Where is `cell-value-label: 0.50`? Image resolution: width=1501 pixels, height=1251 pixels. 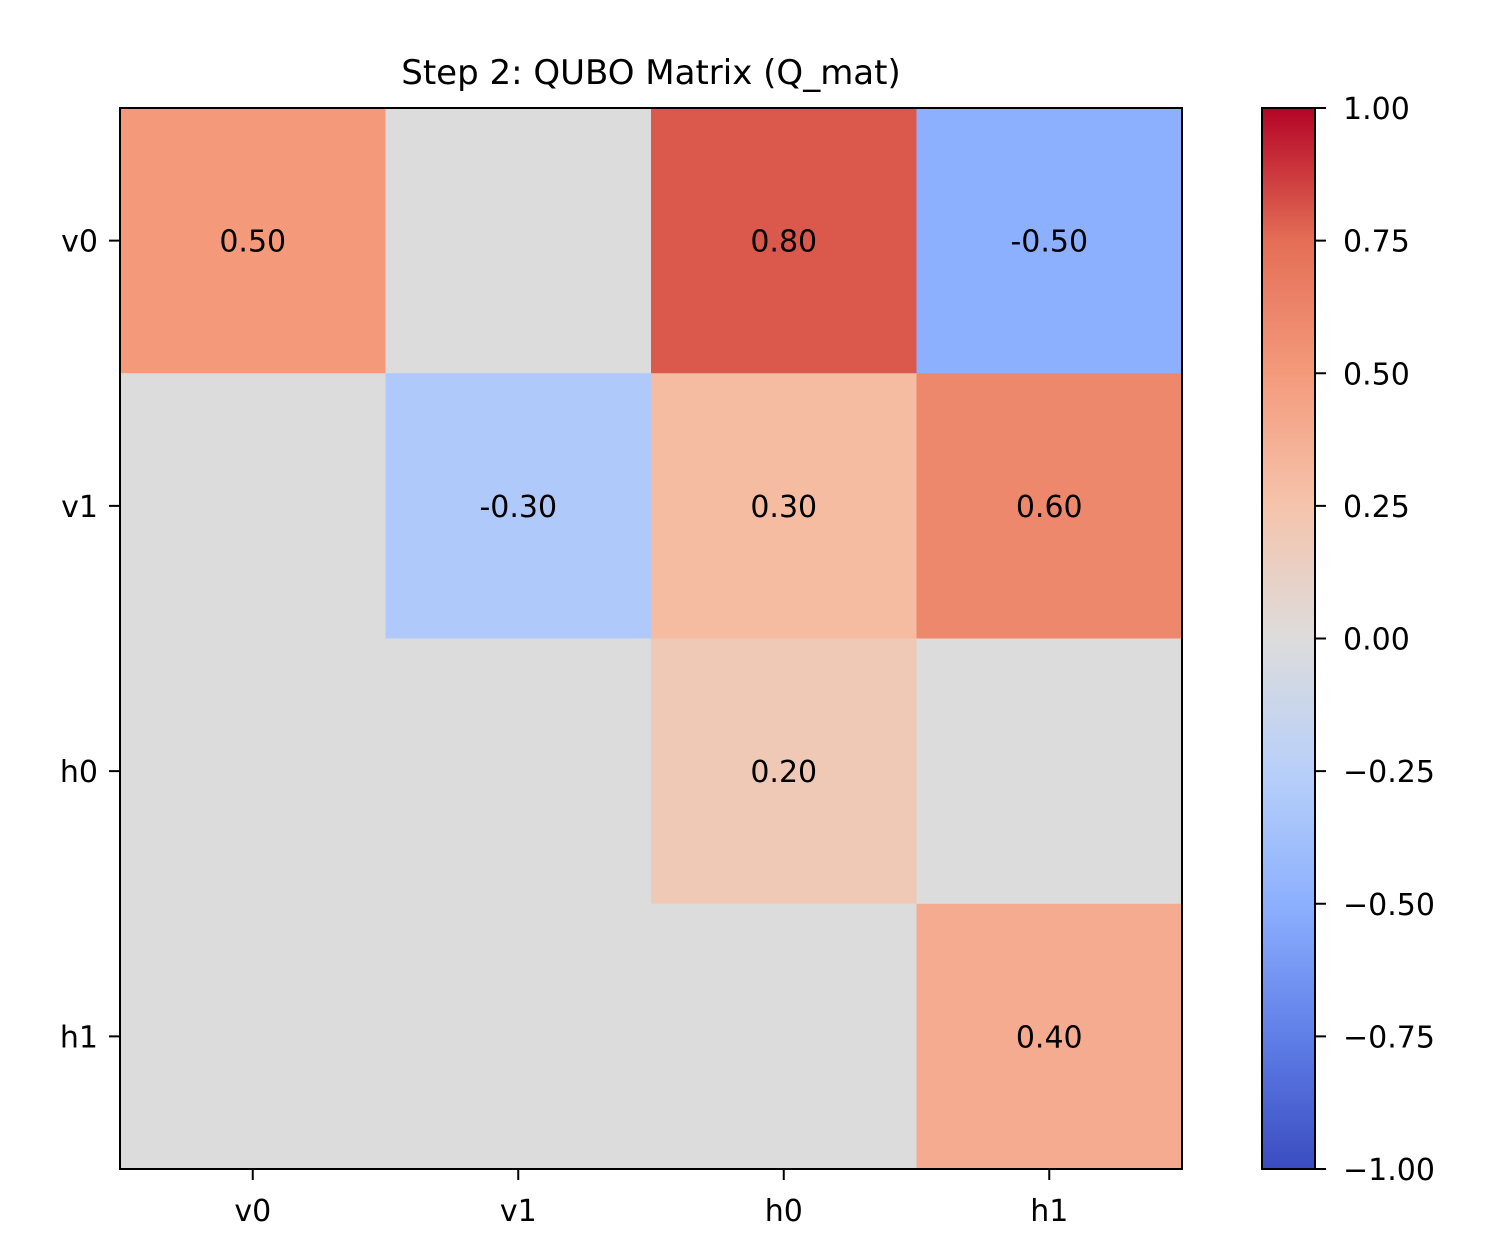
cell-value-label: 0.50 is located at coordinates (252, 242).